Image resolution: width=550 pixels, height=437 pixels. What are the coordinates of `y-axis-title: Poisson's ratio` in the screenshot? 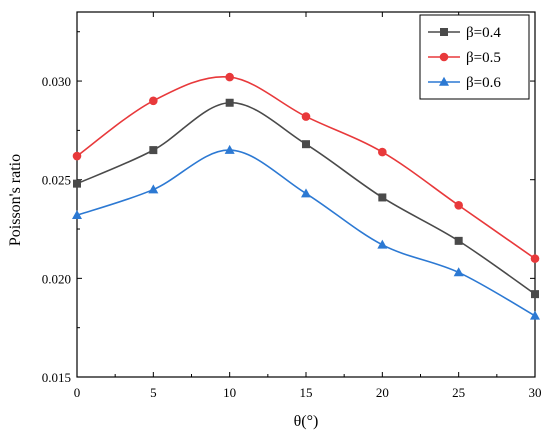 It's located at (15, 200).